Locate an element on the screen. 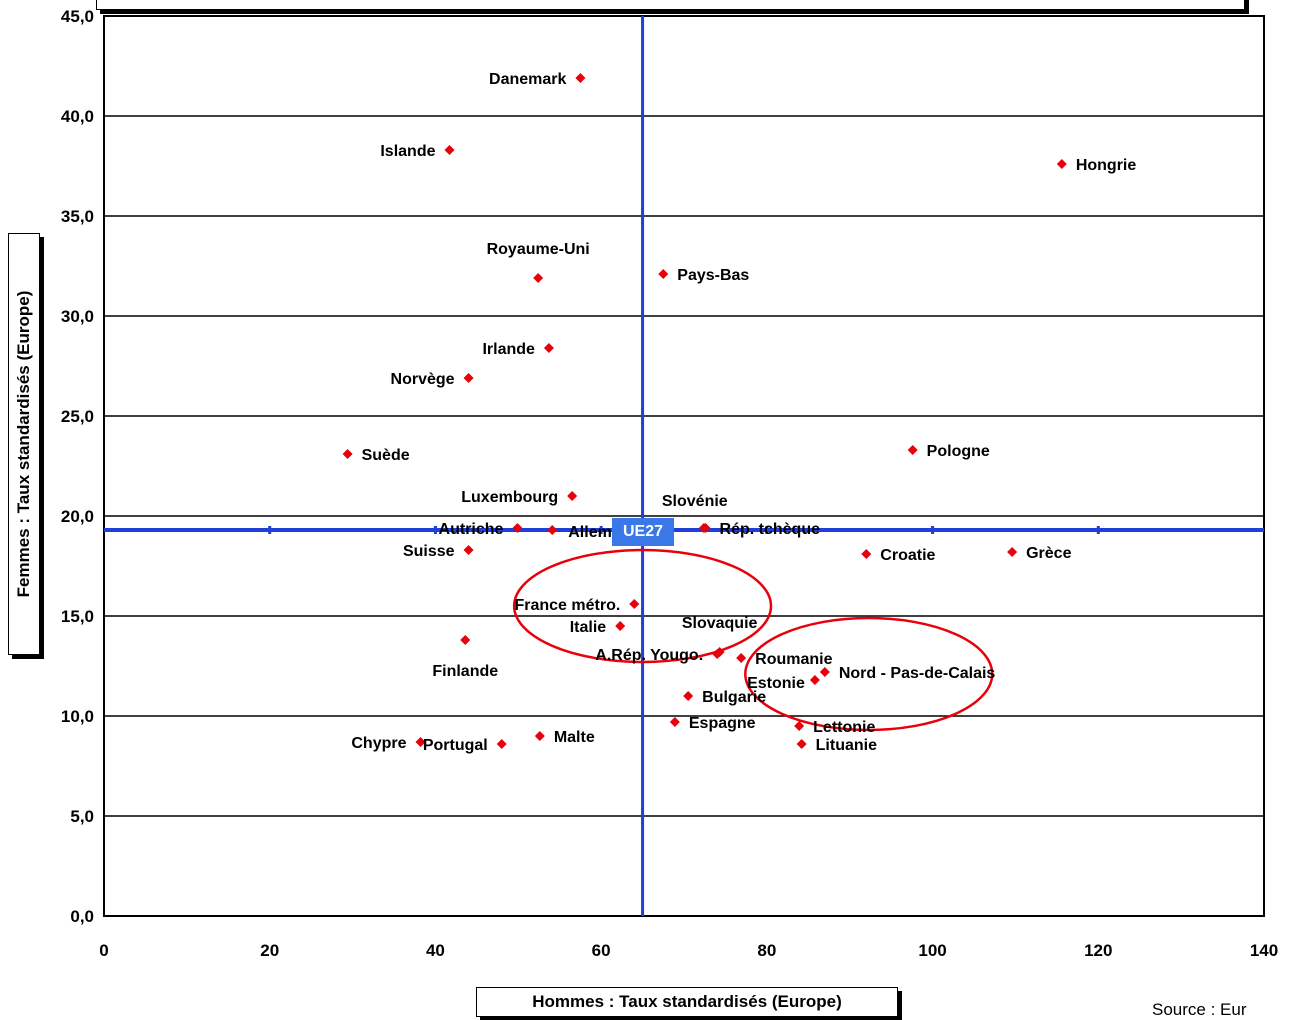 The height and width of the screenshot is (1020, 1289). y-axis-title: Femmes : Taux standardisés (Europe) is located at coordinates (23, 444).